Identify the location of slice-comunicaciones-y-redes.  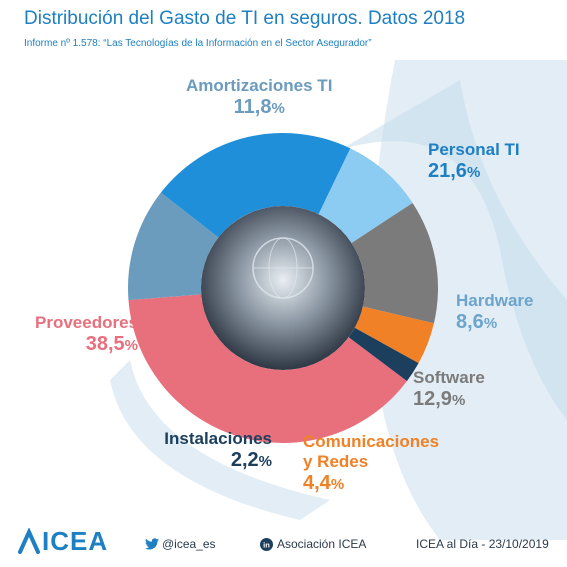
(394, 335).